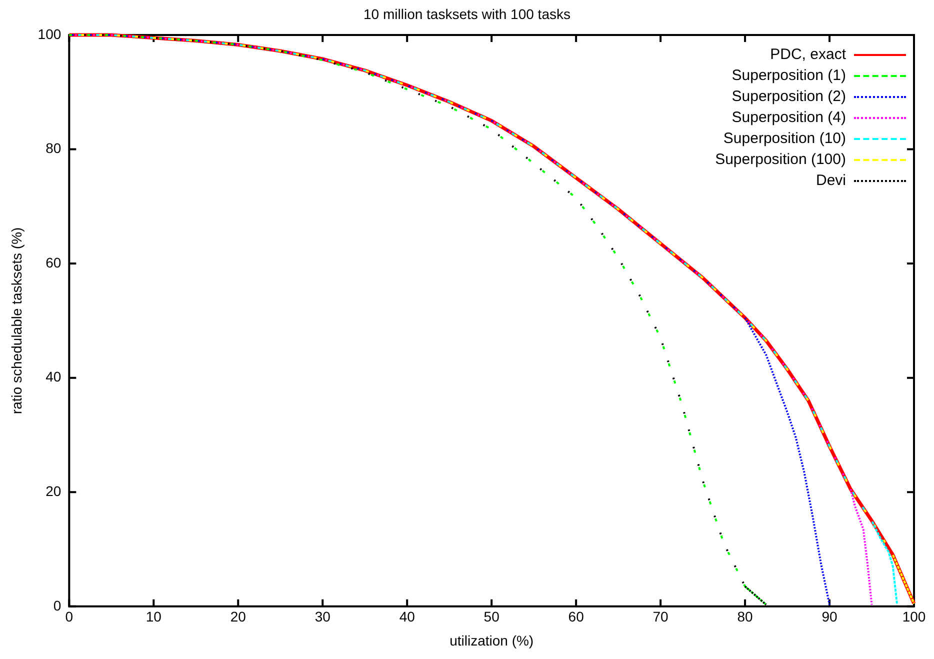 The width and height of the screenshot is (934, 659). What do you see at coordinates (784, 138) in the screenshot?
I see `legend-label: Superposition (10)` at bounding box center [784, 138].